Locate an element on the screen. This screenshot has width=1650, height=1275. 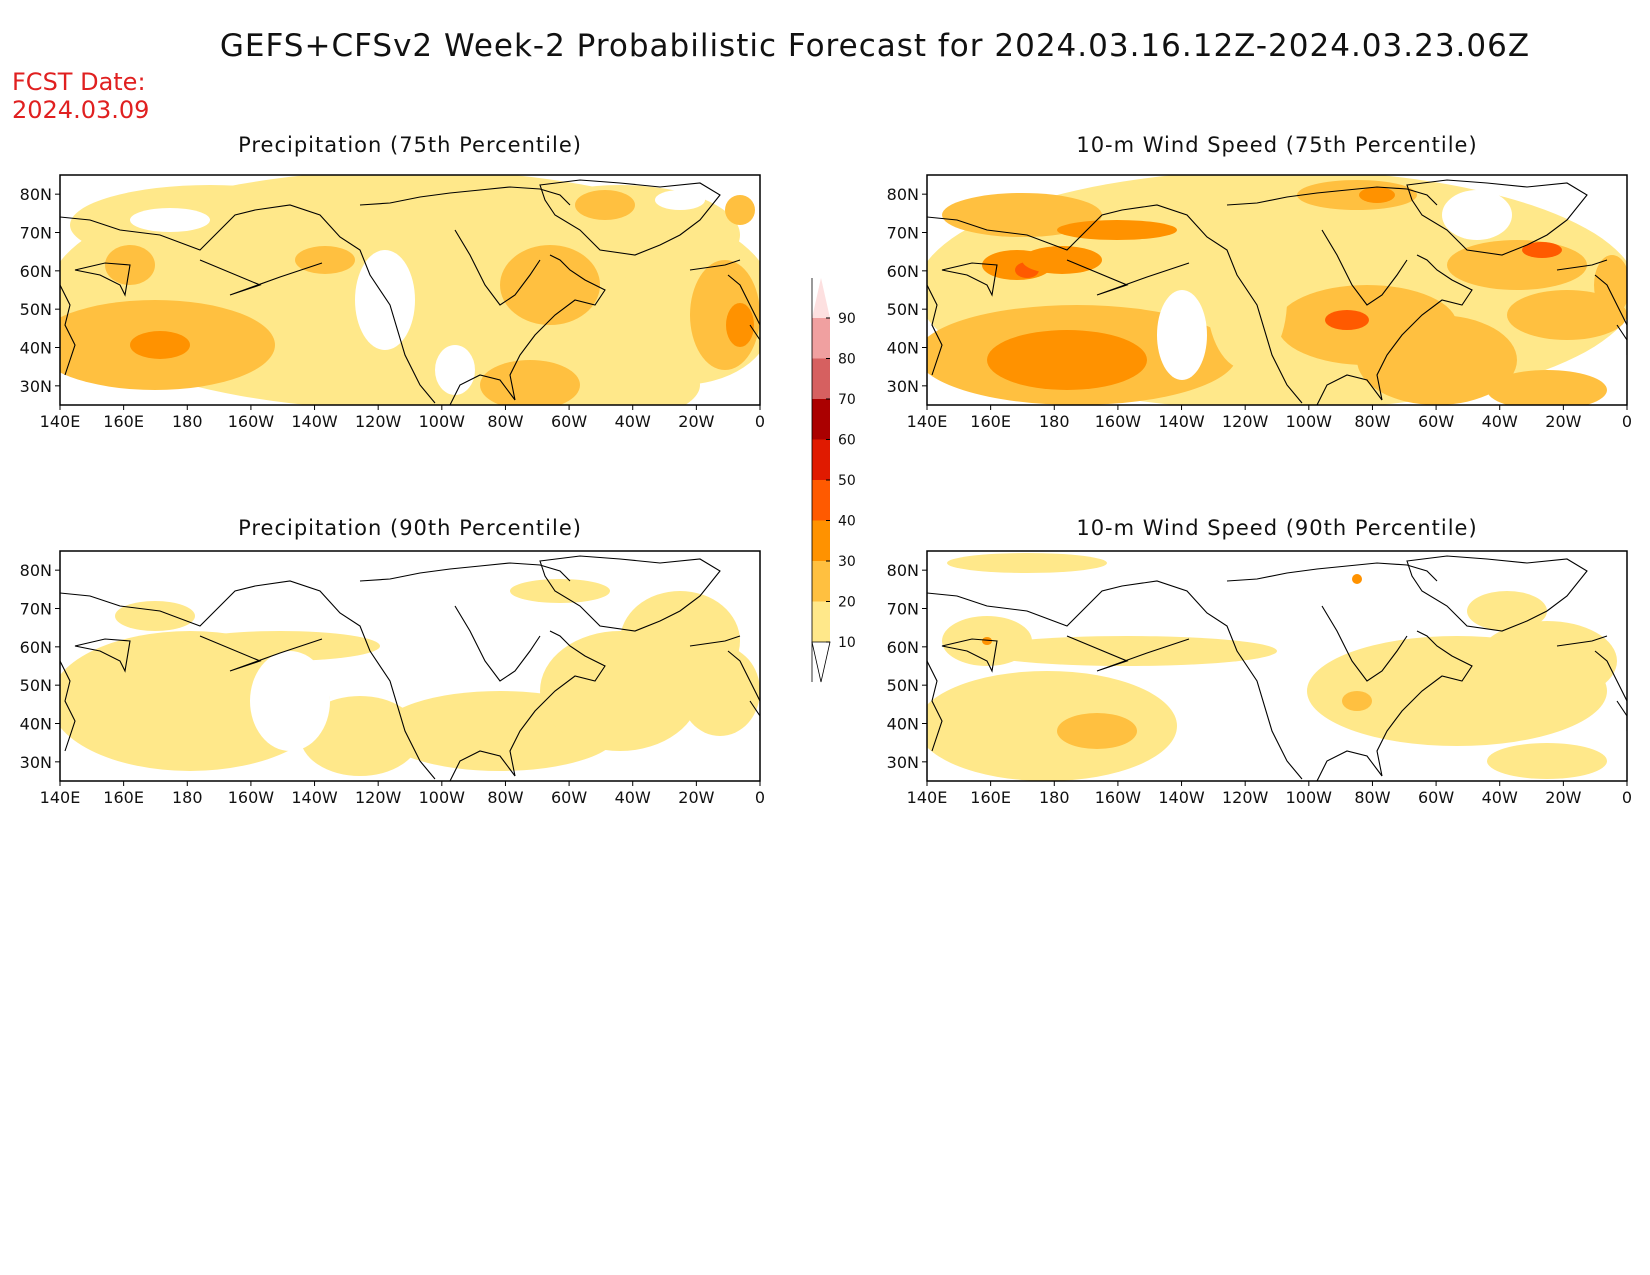
lat-tick-label: 70N is located at coordinates (36, 233).